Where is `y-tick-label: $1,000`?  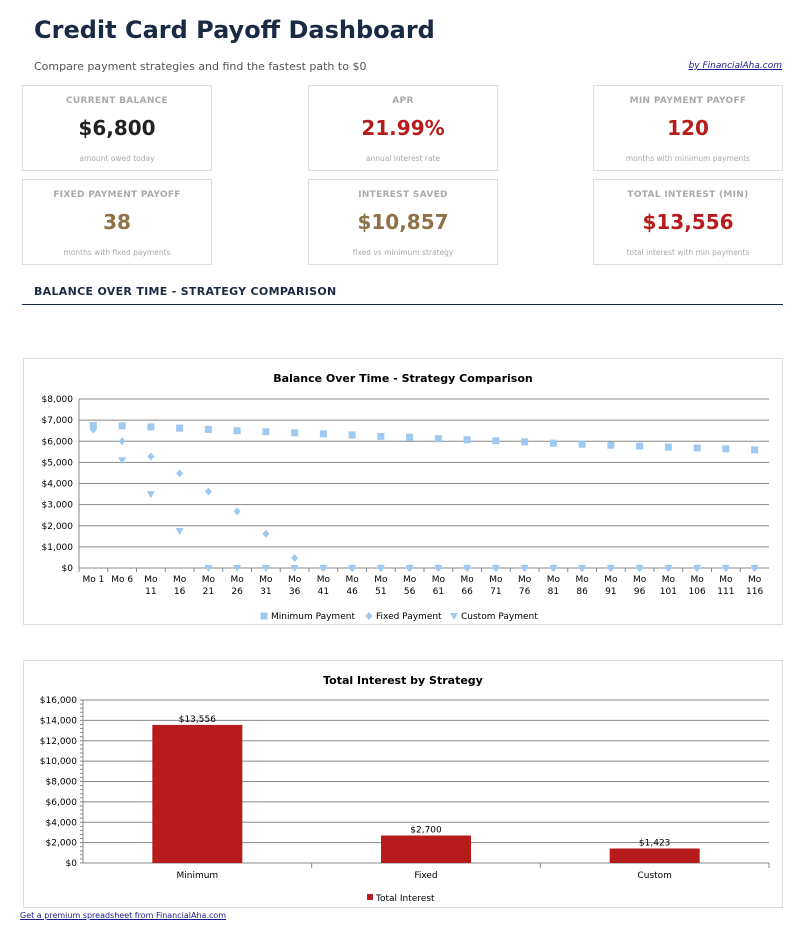 y-tick-label: $1,000 is located at coordinates (58, 548).